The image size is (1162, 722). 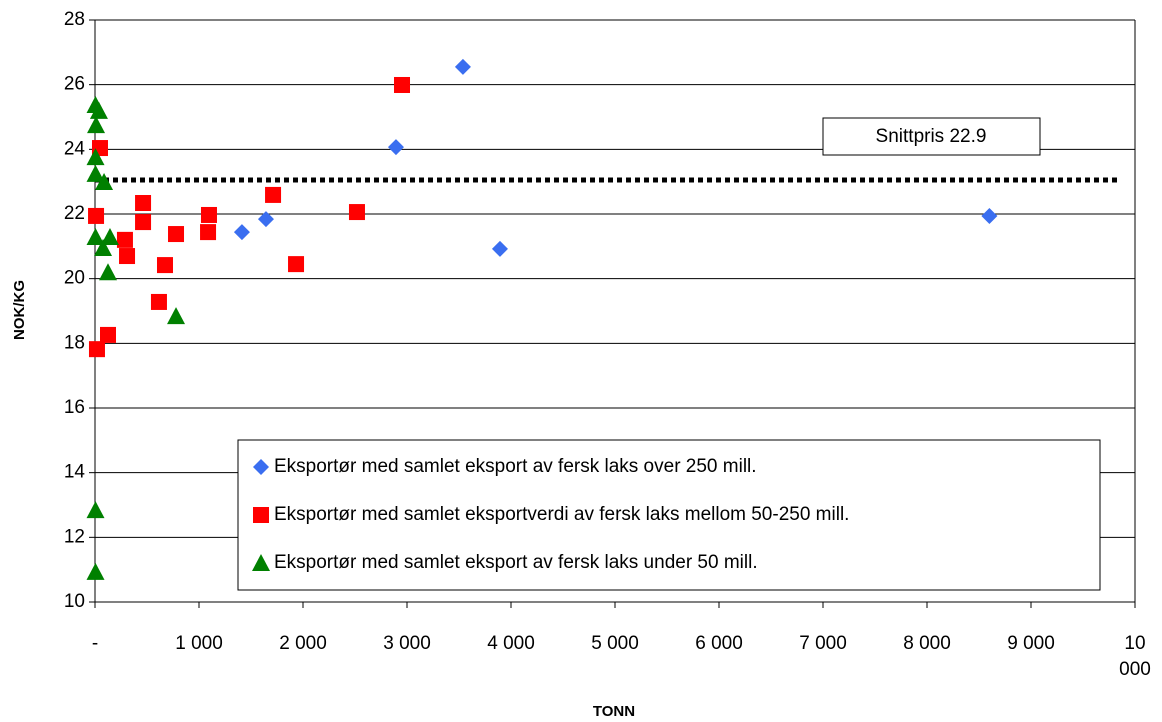 What do you see at coordinates (1135, 656) in the screenshot?
I see `x-tick-label: 10 000` at bounding box center [1135, 656].